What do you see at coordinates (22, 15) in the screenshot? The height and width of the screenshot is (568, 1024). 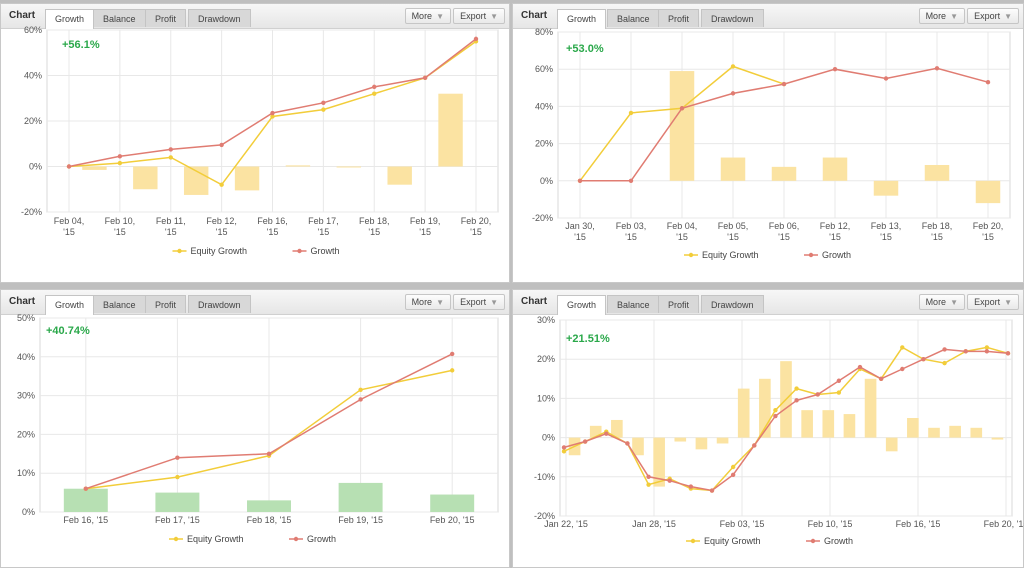 I see `chart-label: Chart` at bounding box center [22, 15].